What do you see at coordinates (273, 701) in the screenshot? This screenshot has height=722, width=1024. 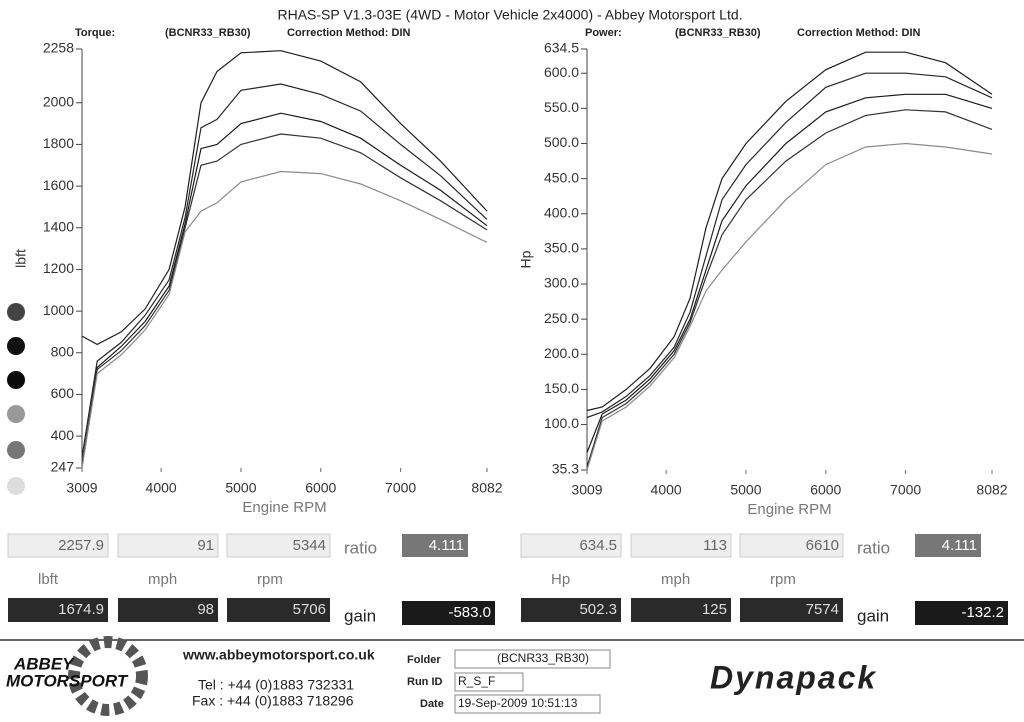 I see `fax: Fax : +44 (0)1883 718296` at bounding box center [273, 701].